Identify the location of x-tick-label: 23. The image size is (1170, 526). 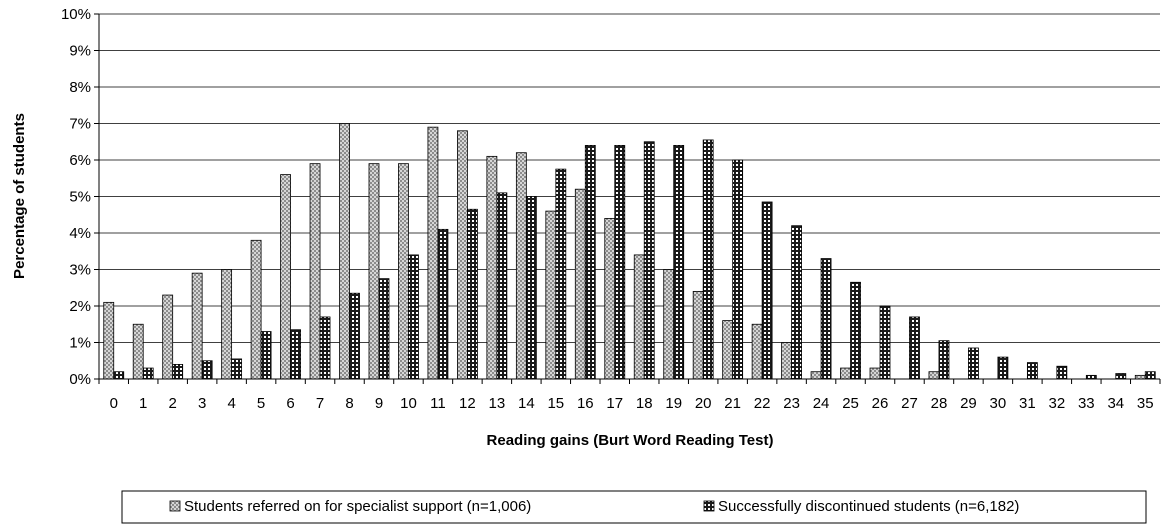
(791, 403).